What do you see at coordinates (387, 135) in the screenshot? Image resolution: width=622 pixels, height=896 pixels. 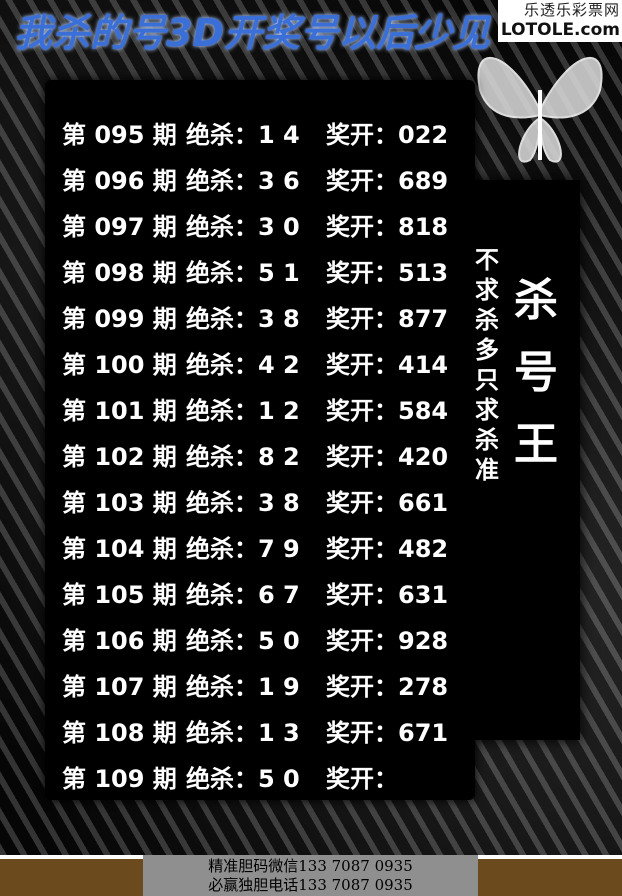 I see `draw-result: 奖开：022` at bounding box center [387, 135].